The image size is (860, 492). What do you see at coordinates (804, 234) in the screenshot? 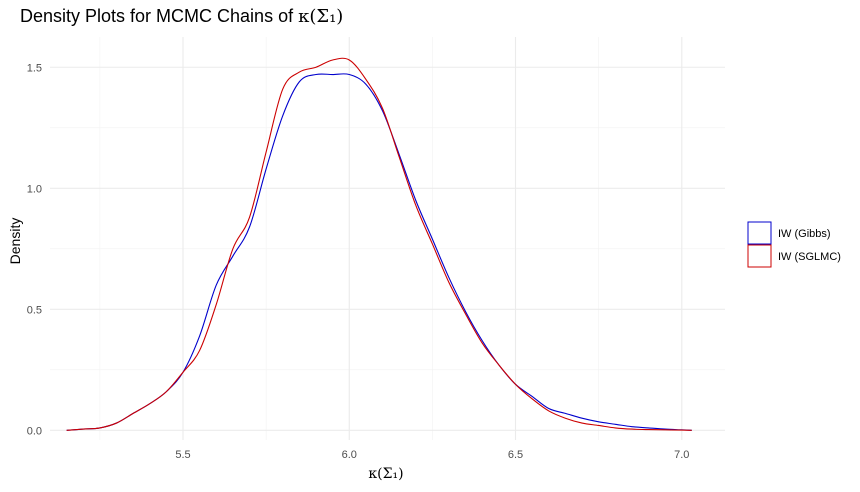
I see `legend-label-1: IW (Gibbs)` at bounding box center [804, 234].